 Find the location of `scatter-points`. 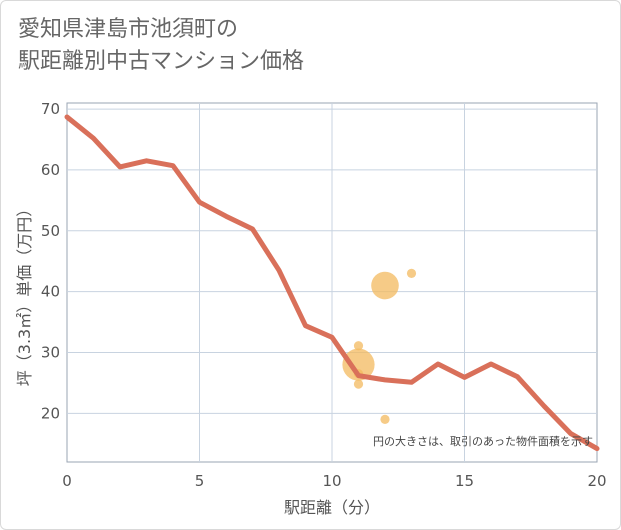

scatter-points is located at coordinates (379, 346).